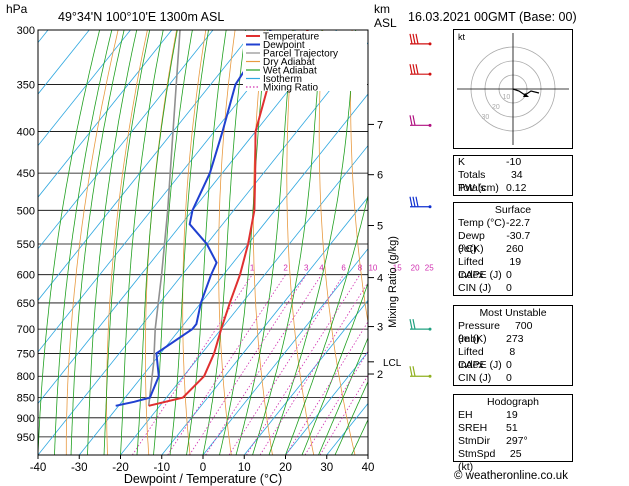 Image resolution: width=629 pixels, height=486 pixels. I want to click on hodograph-ring-label: 20, so click(496, 107).